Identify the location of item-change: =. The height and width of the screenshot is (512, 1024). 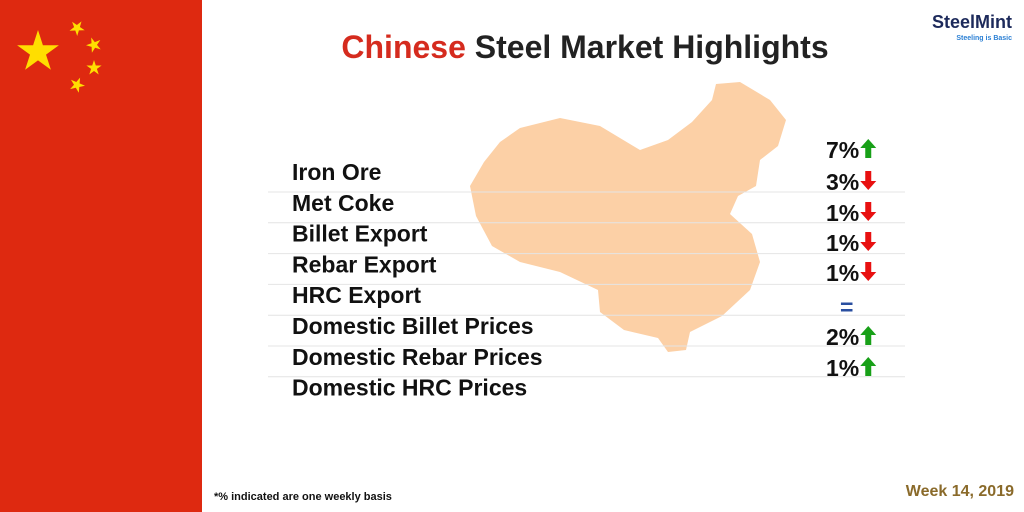
(846, 307).